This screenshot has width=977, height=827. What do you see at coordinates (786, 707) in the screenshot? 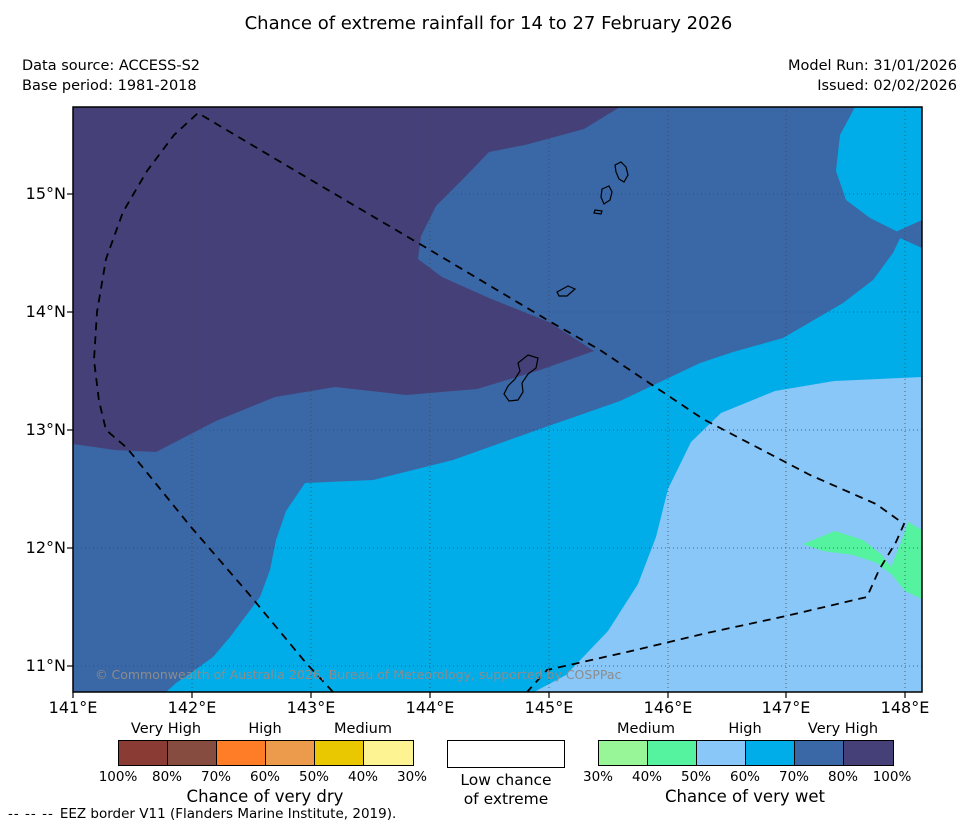
I see `lon-label-147e: 147°E` at bounding box center [786, 707].